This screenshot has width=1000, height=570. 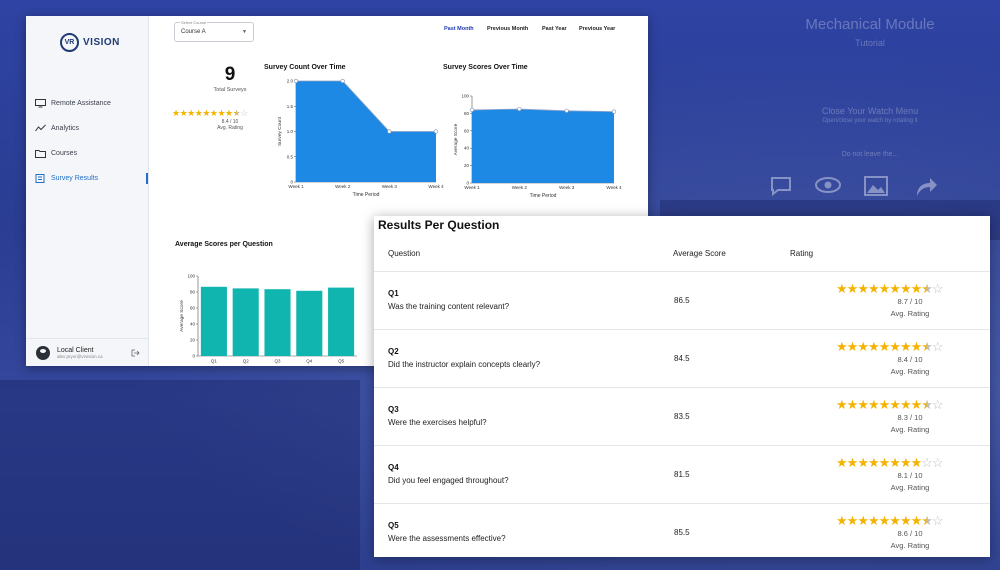 I want to click on user-profile: Local Client alex.pryor@vrvision.ca, so click(x=87, y=352).